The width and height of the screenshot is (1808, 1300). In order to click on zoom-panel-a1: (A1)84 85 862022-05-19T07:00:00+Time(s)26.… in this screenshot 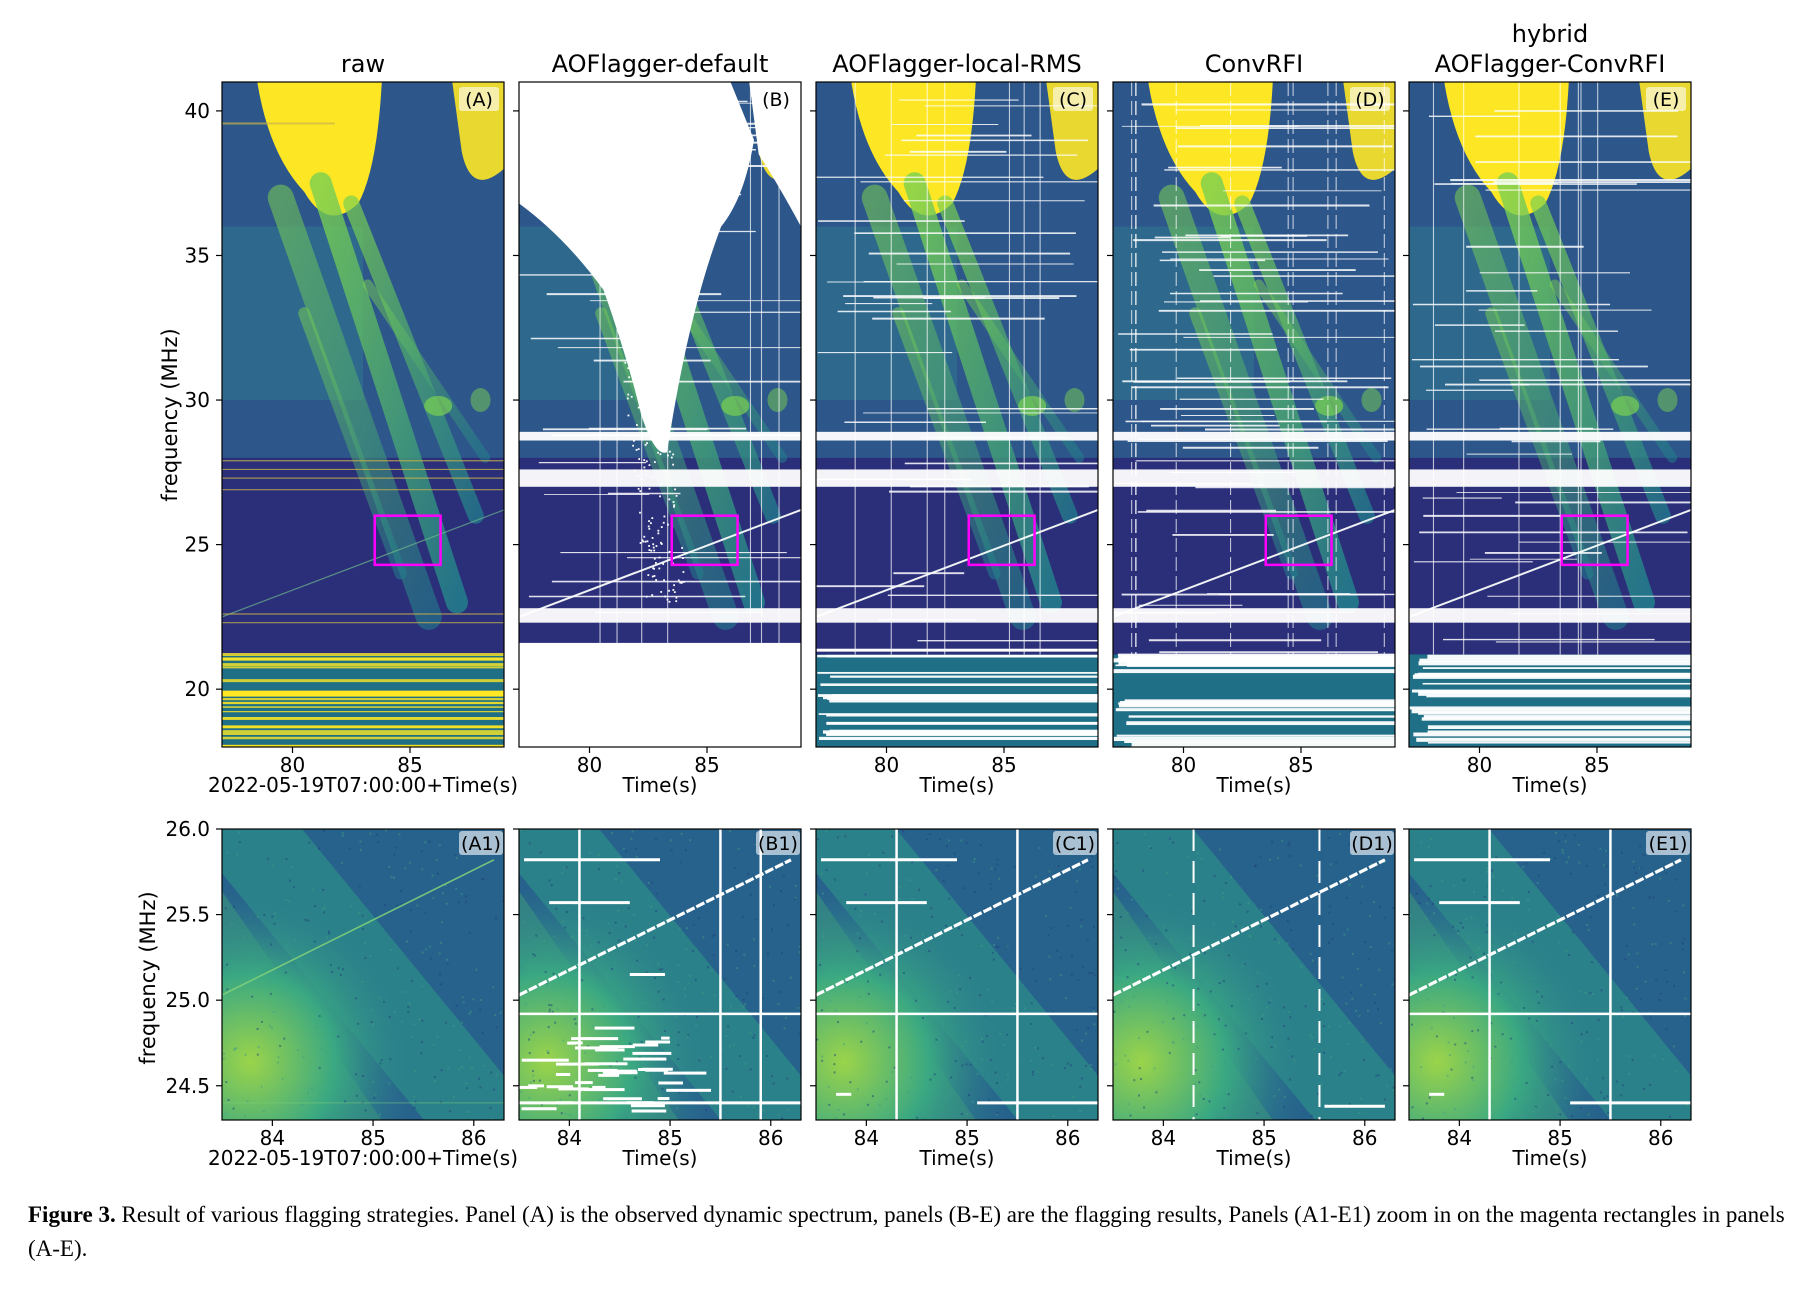, I will do `click(341, 993)`.